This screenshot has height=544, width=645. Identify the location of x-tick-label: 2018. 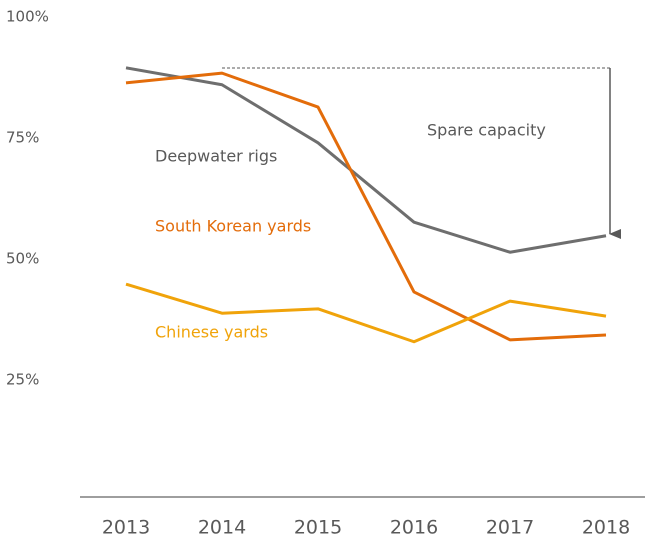
(606, 528).